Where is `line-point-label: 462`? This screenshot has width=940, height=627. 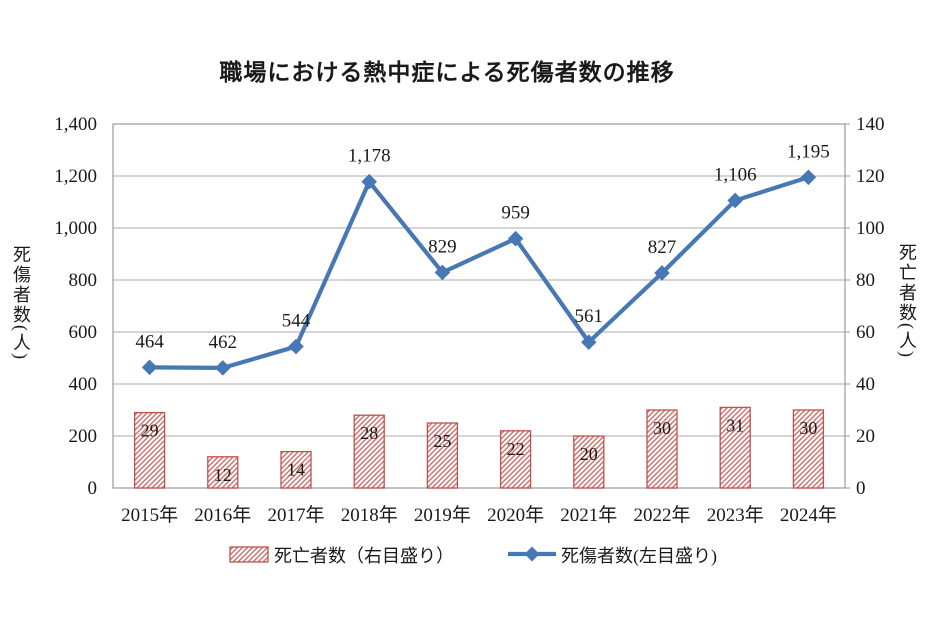 line-point-label: 462 is located at coordinates (223, 342).